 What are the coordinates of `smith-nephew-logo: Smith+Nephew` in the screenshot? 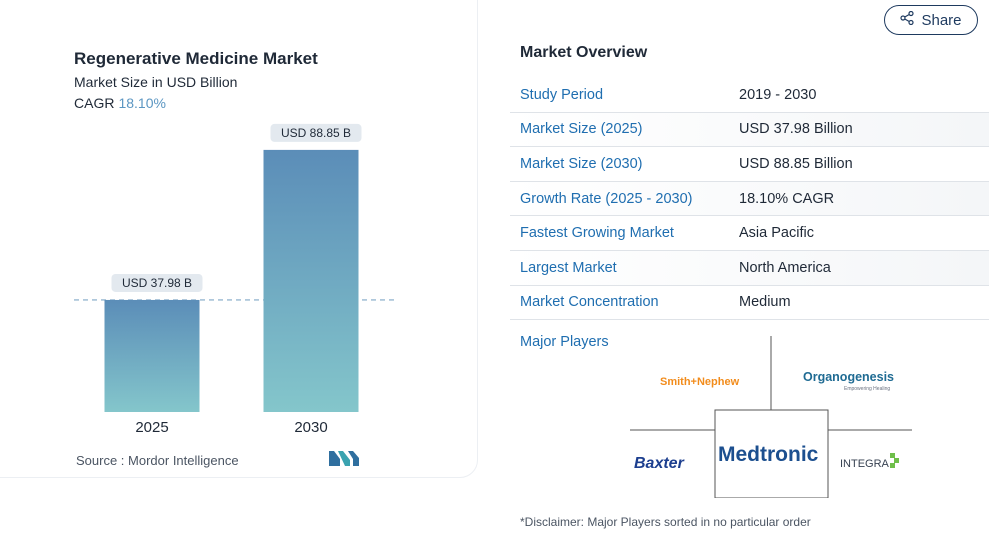 It's located at (700, 382).